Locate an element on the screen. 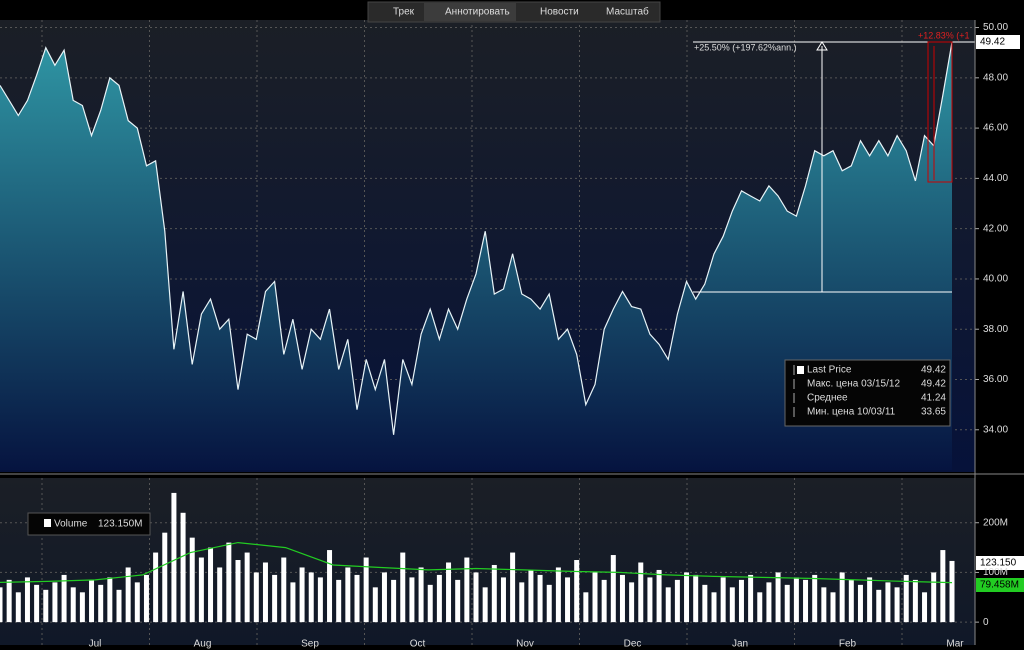  ma-tag-label: 79.458M is located at coordinates (999, 585).